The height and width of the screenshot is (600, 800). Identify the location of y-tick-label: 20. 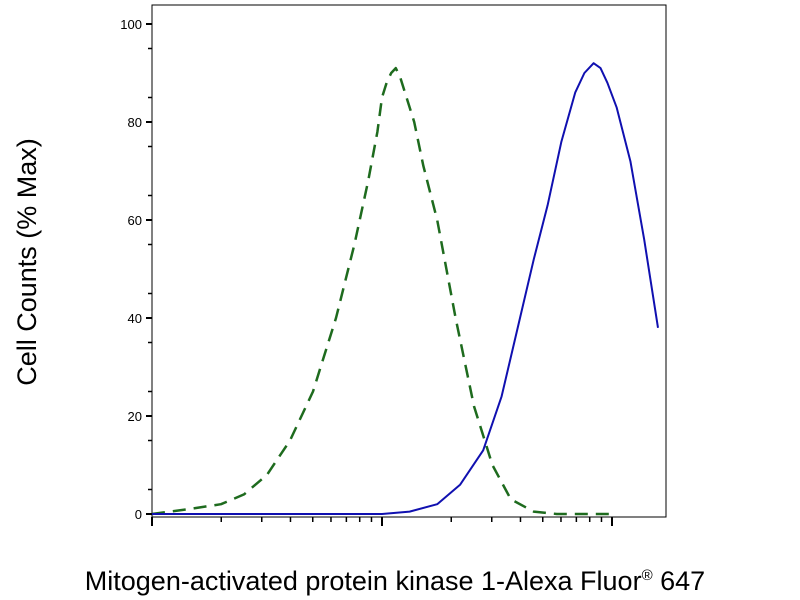
(135, 416).